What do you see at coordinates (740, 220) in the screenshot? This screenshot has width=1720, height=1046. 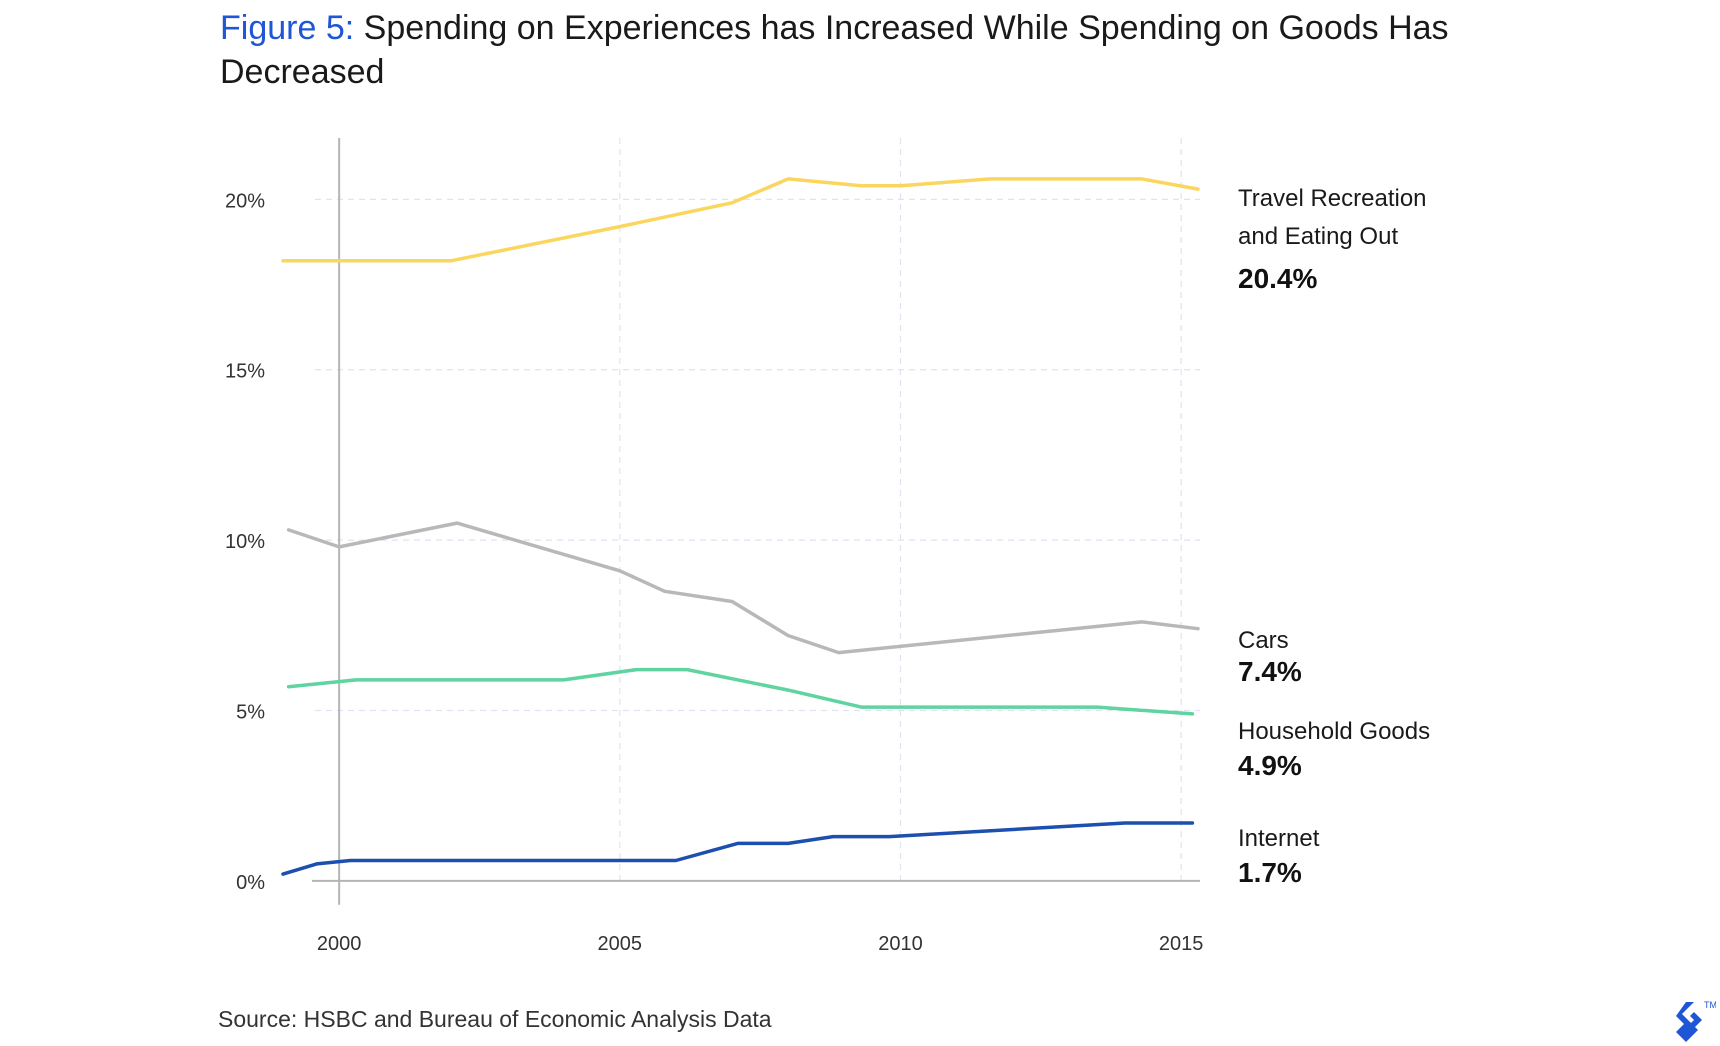 I see `series-line-travel-recreation-and-eating-out` at bounding box center [740, 220].